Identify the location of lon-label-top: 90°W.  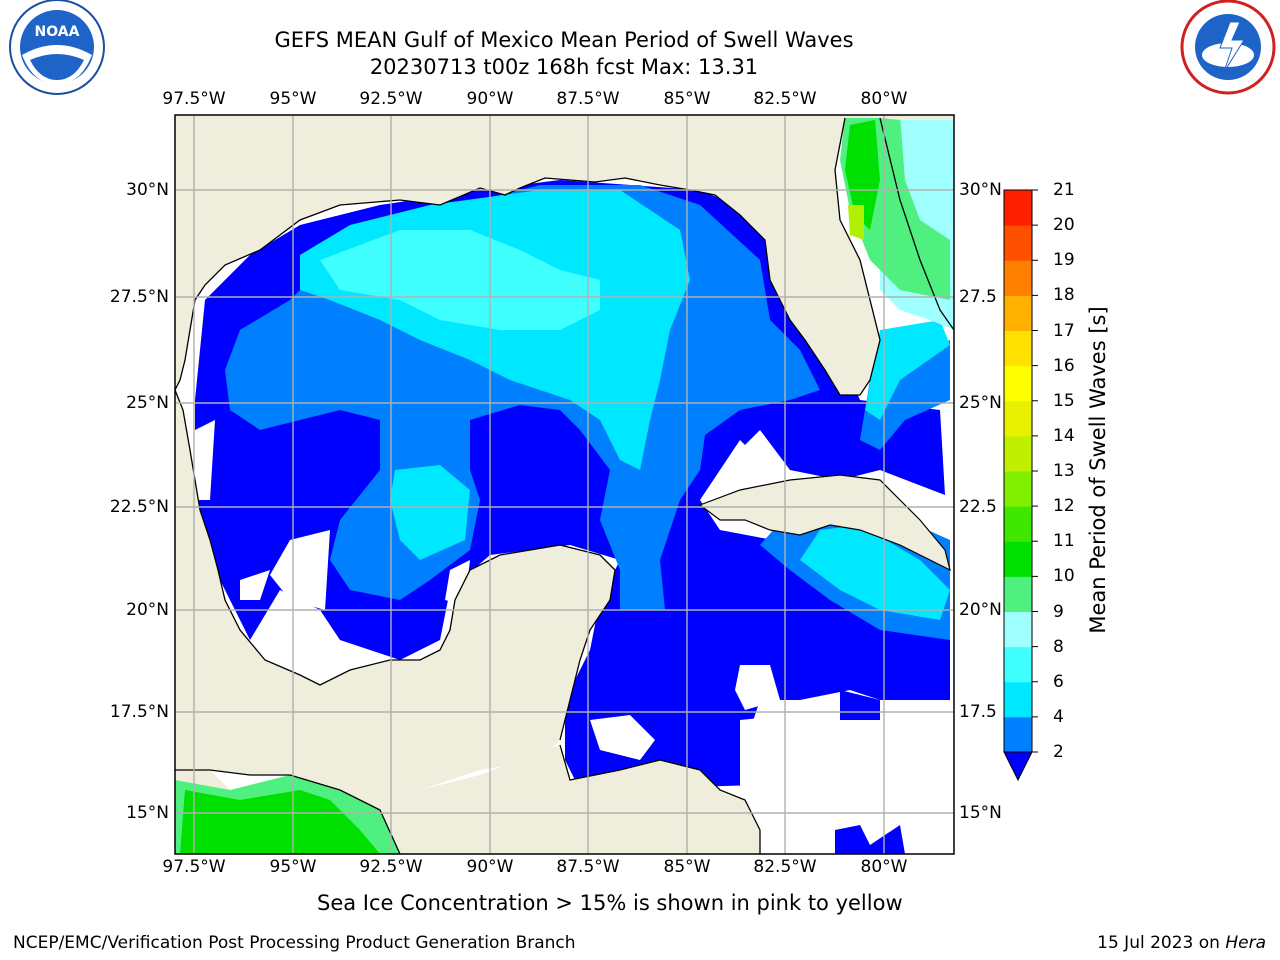
(490, 99).